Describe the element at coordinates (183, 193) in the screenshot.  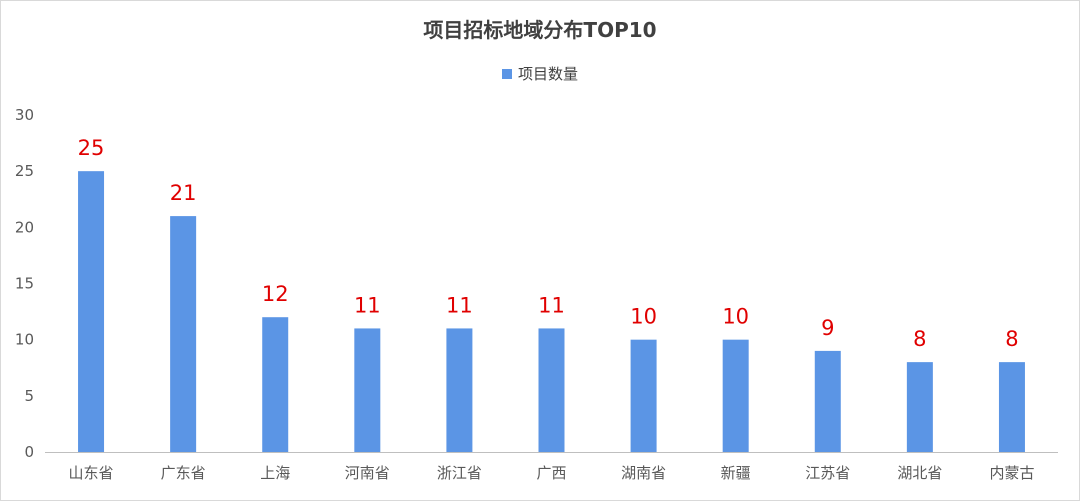
I see `data-label: 21` at that location.